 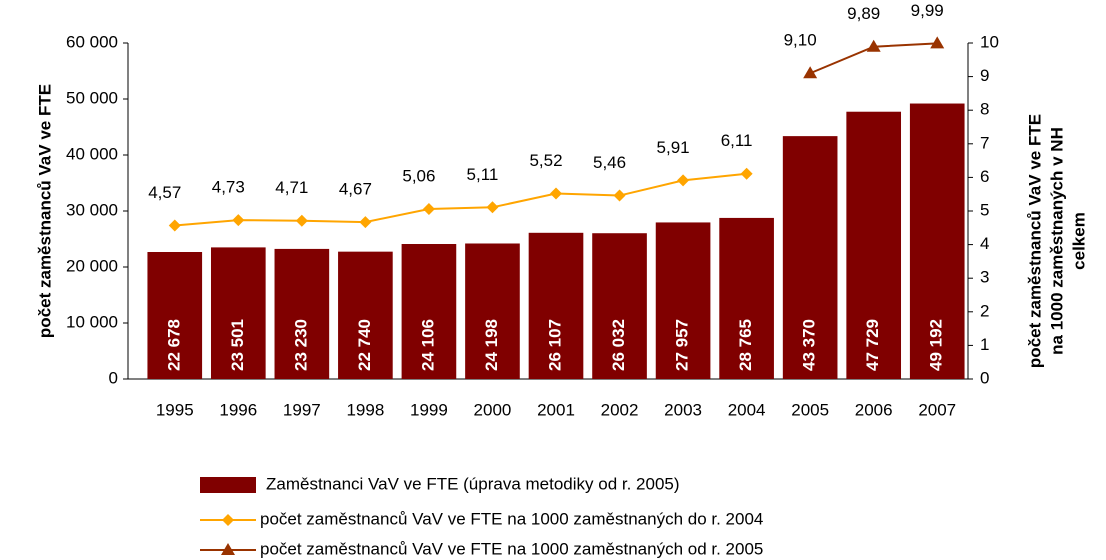 What do you see at coordinates (609, 162) in the screenshot?
I see `data-label: 5,46` at bounding box center [609, 162].